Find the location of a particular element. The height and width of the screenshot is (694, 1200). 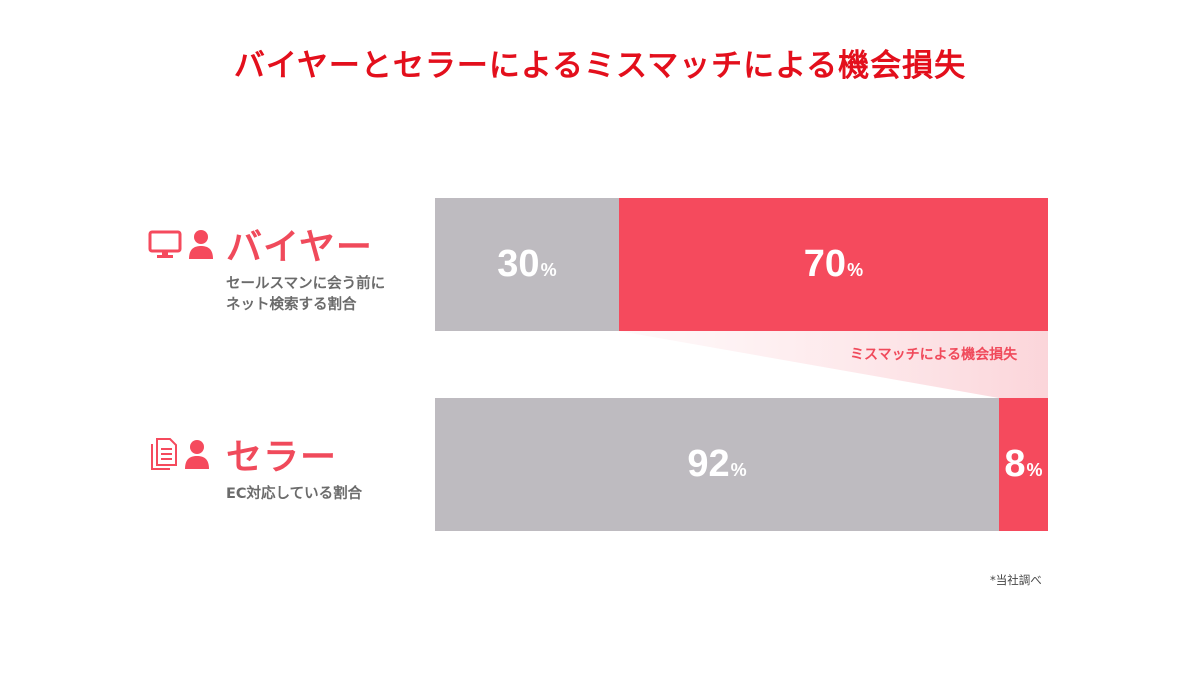

data-label-value: 8 is located at coordinates (1015, 464).